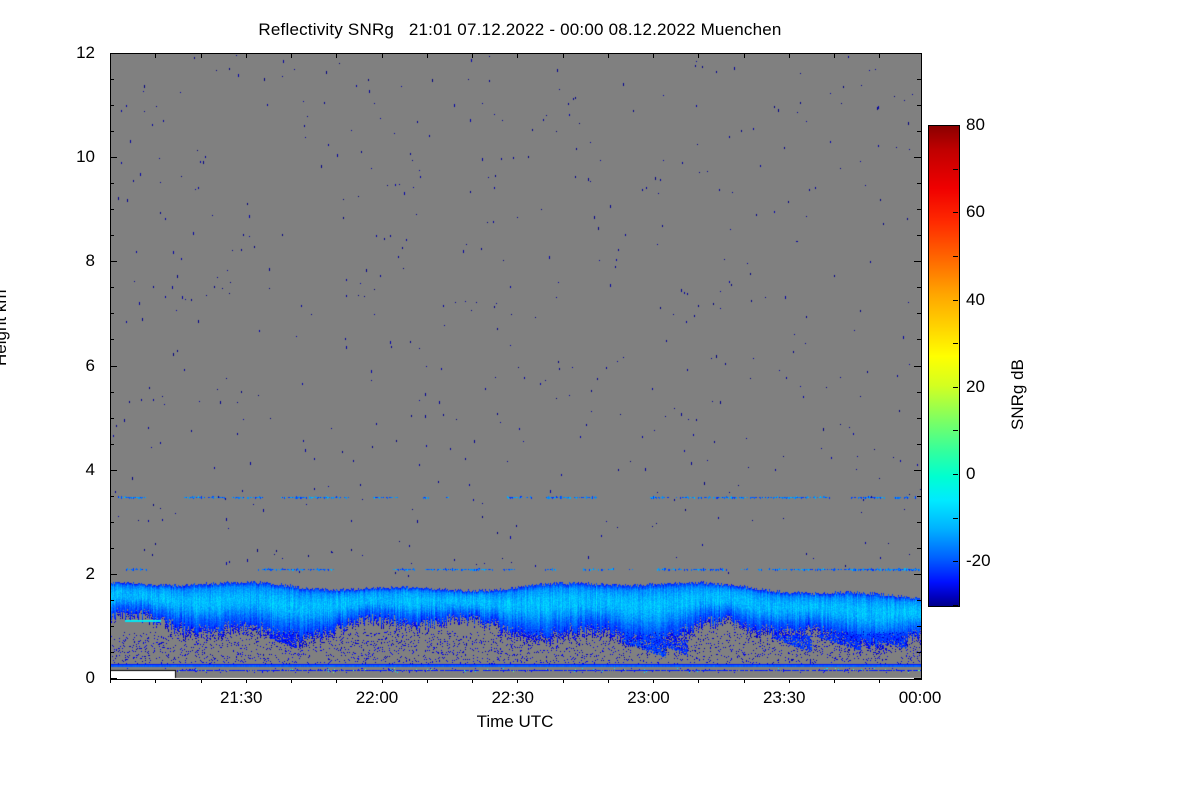 The width and height of the screenshot is (1200, 800). I want to click on colorbar-tick-label: 60, so click(975, 212).